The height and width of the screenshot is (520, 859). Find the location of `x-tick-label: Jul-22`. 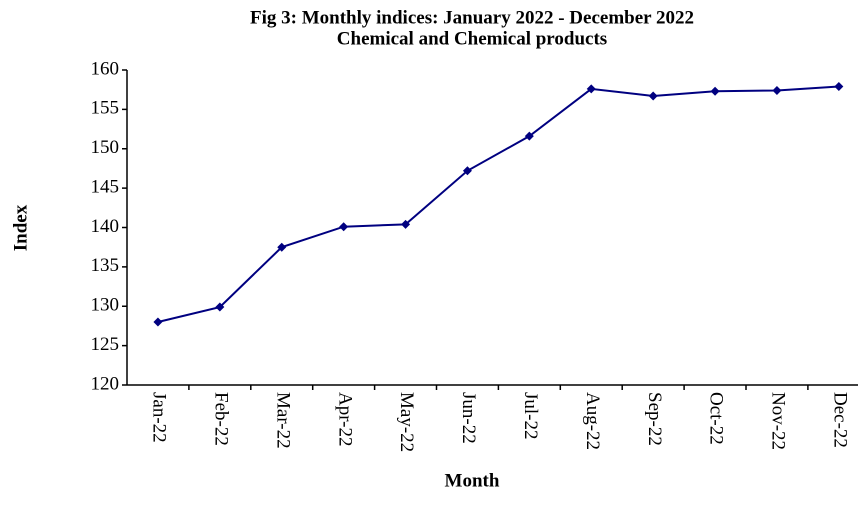

x-tick-label: Jul-22 is located at coordinates (530, 416).